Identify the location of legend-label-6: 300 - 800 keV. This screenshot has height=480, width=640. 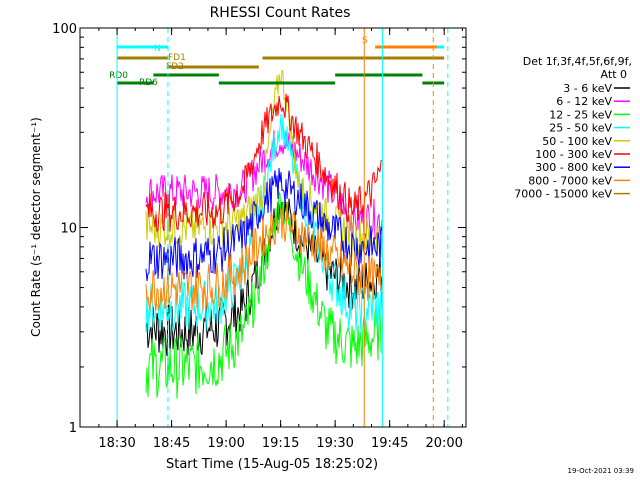
(573, 167).